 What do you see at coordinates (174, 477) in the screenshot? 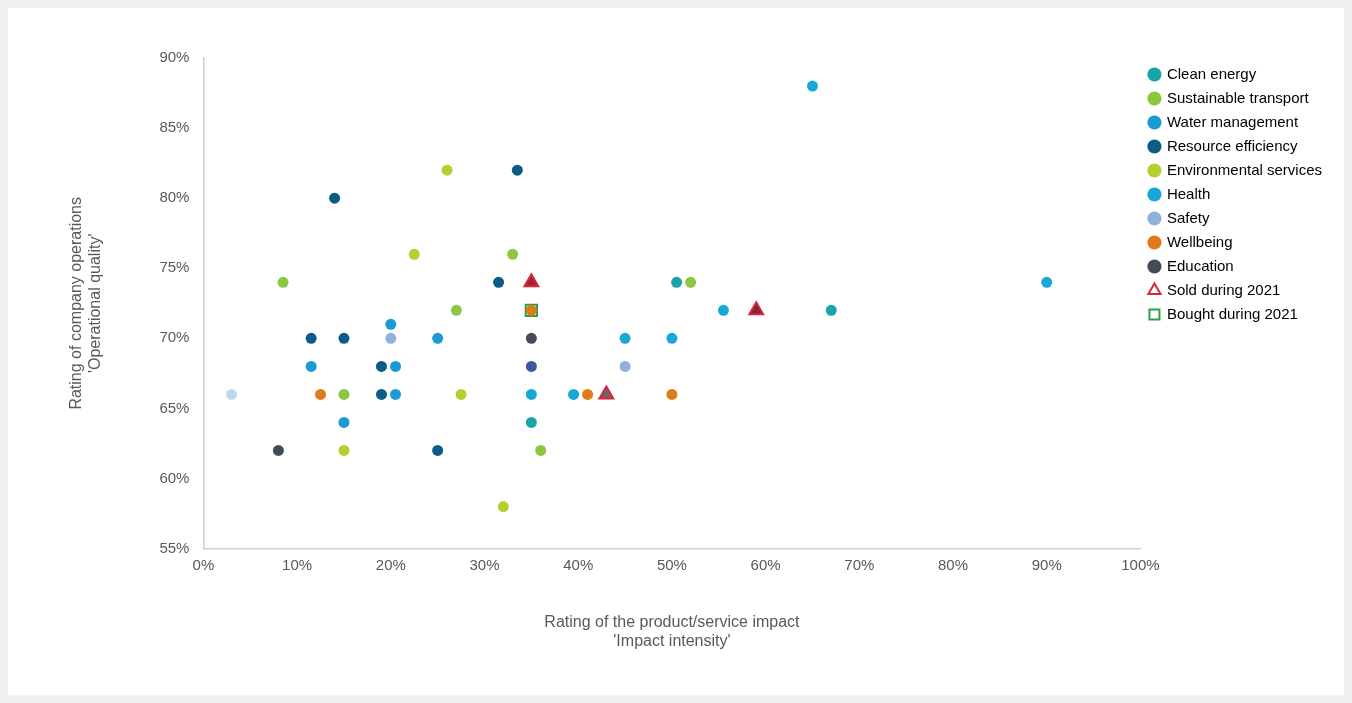
I see `y-tick-label: 60%` at bounding box center [174, 477].